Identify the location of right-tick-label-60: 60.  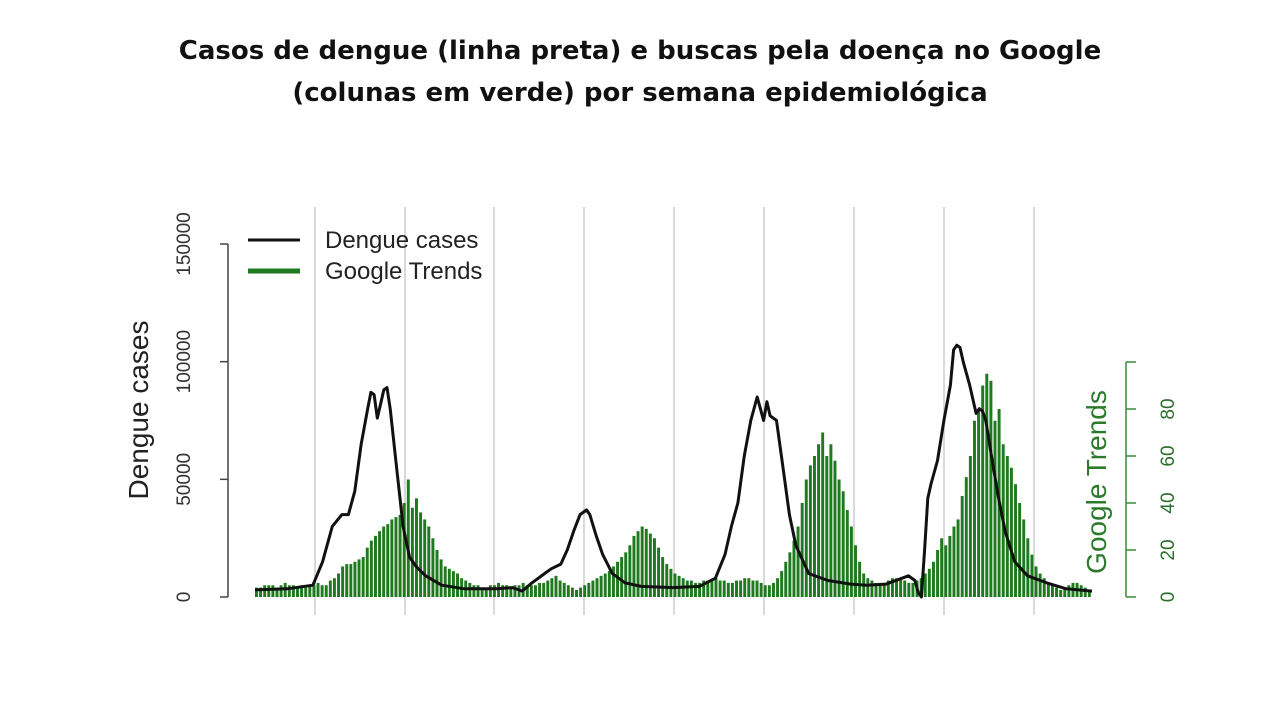
(1168, 455).